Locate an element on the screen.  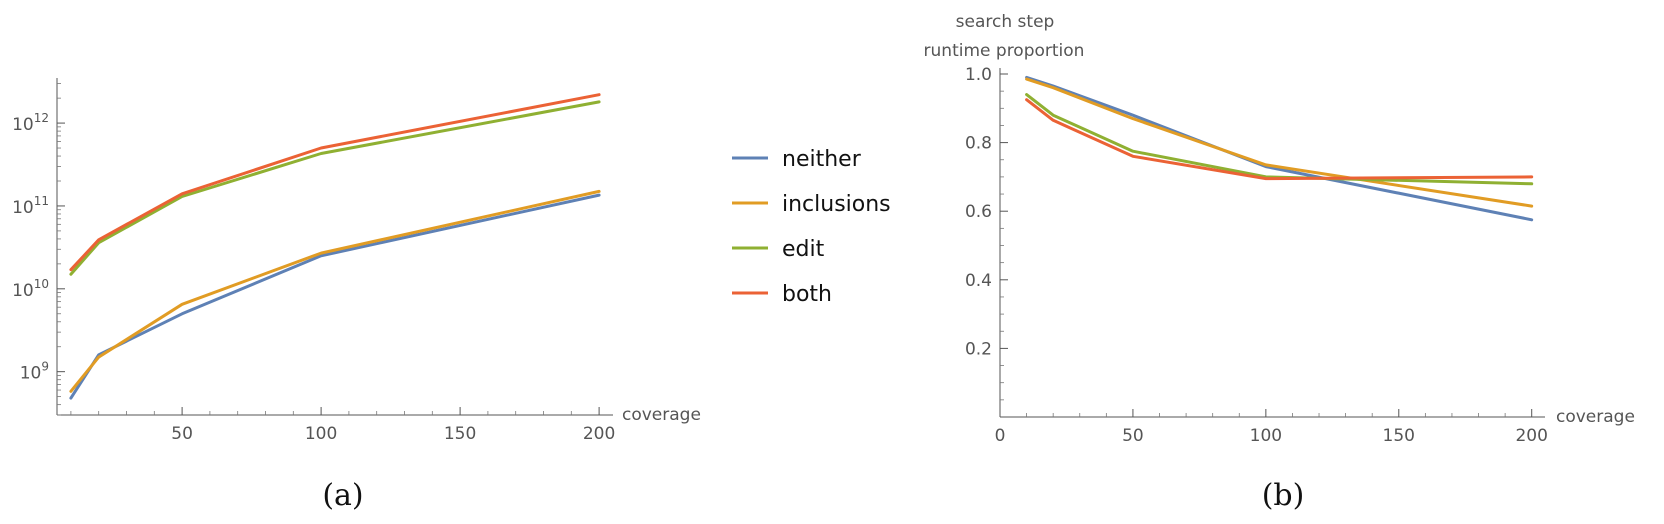
legend-label-edit: edit is located at coordinates (803, 249).